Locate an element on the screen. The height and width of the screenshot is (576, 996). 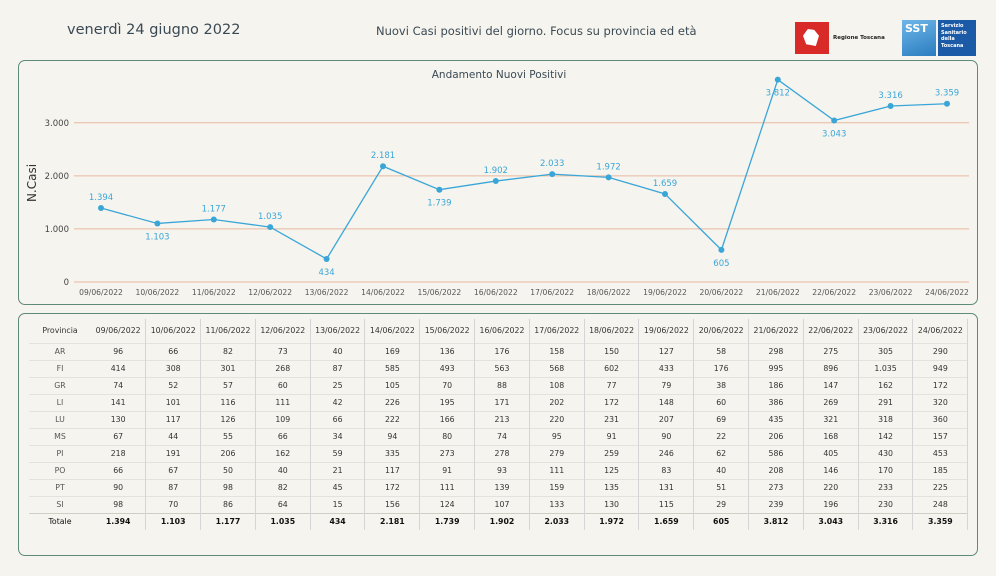
data-label: 1.972 is located at coordinates (608, 167).